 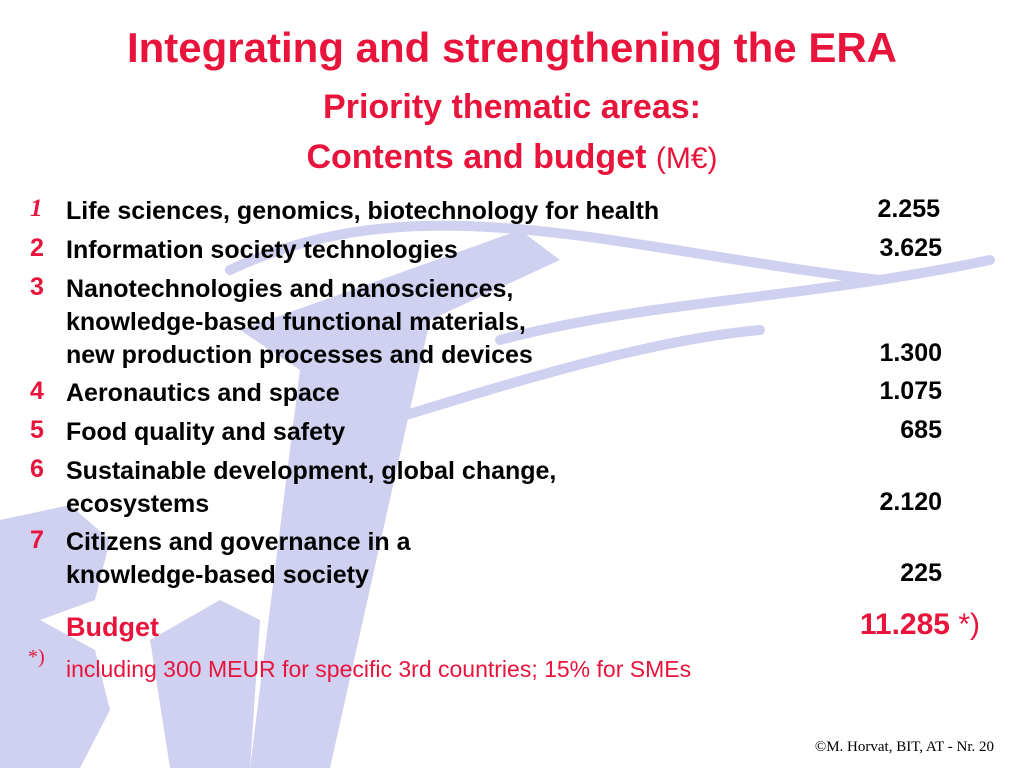 I want to click on footnote-marker: *), so click(x=36, y=657).